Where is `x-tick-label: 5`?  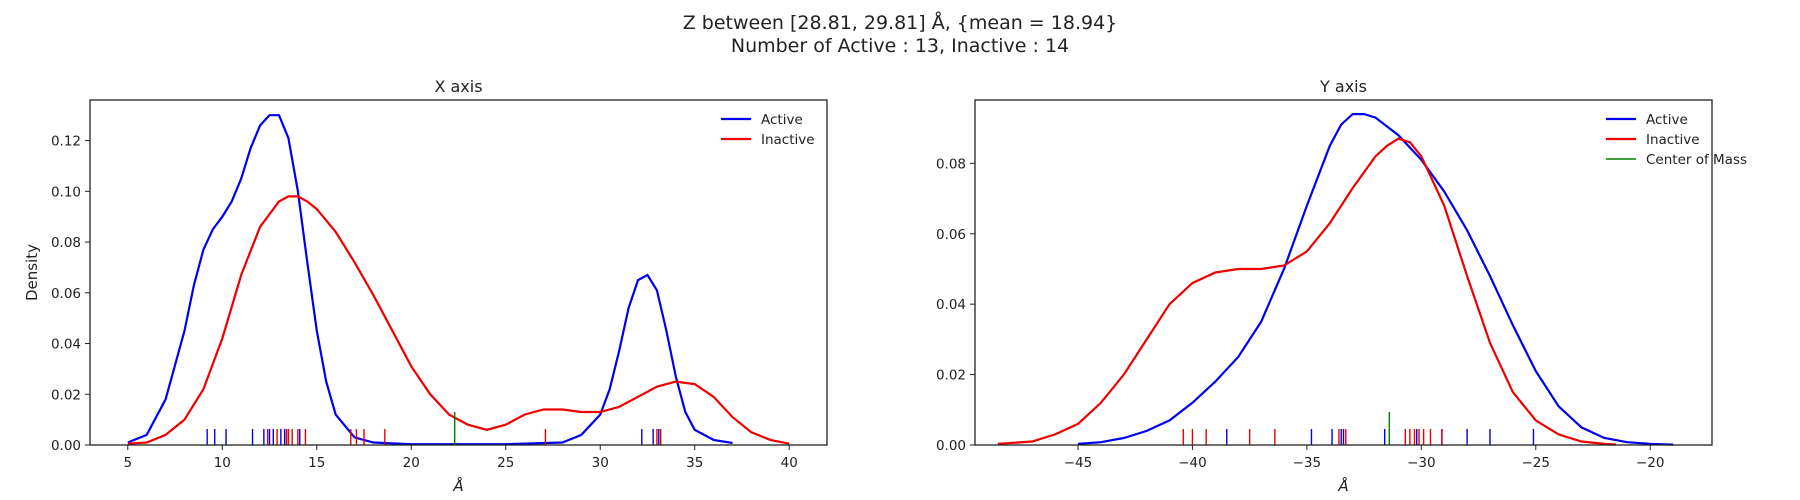
x-tick-label: 5 is located at coordinates (127, 463).